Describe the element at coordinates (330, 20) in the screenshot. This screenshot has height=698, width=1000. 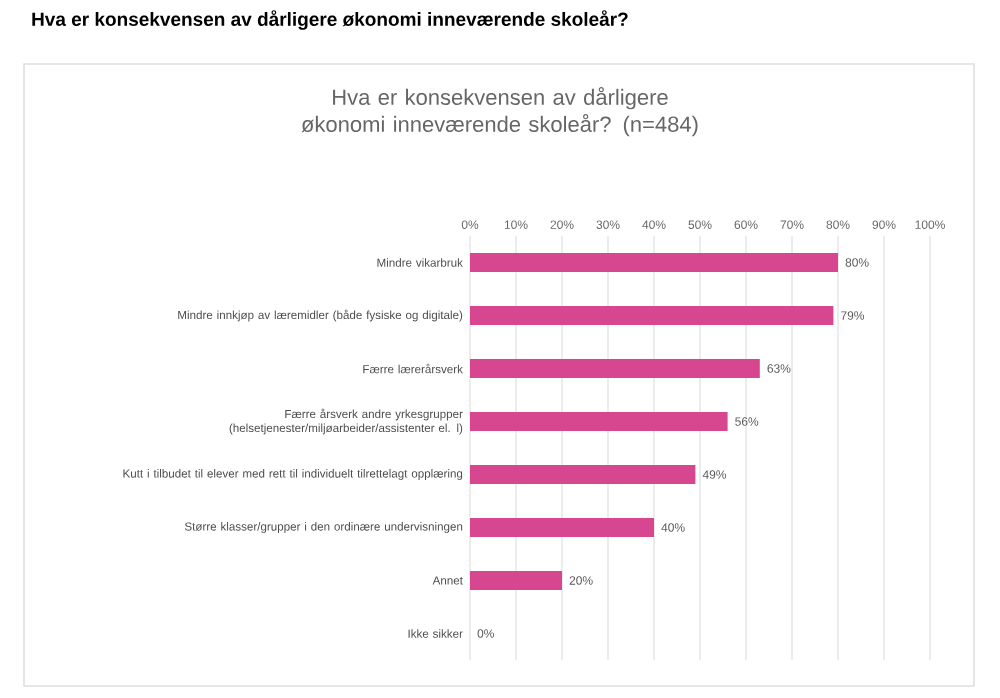
I see `chart-title: Hva er konsekvensen av dårligere økonomi inneværende skoleår?` at that location.